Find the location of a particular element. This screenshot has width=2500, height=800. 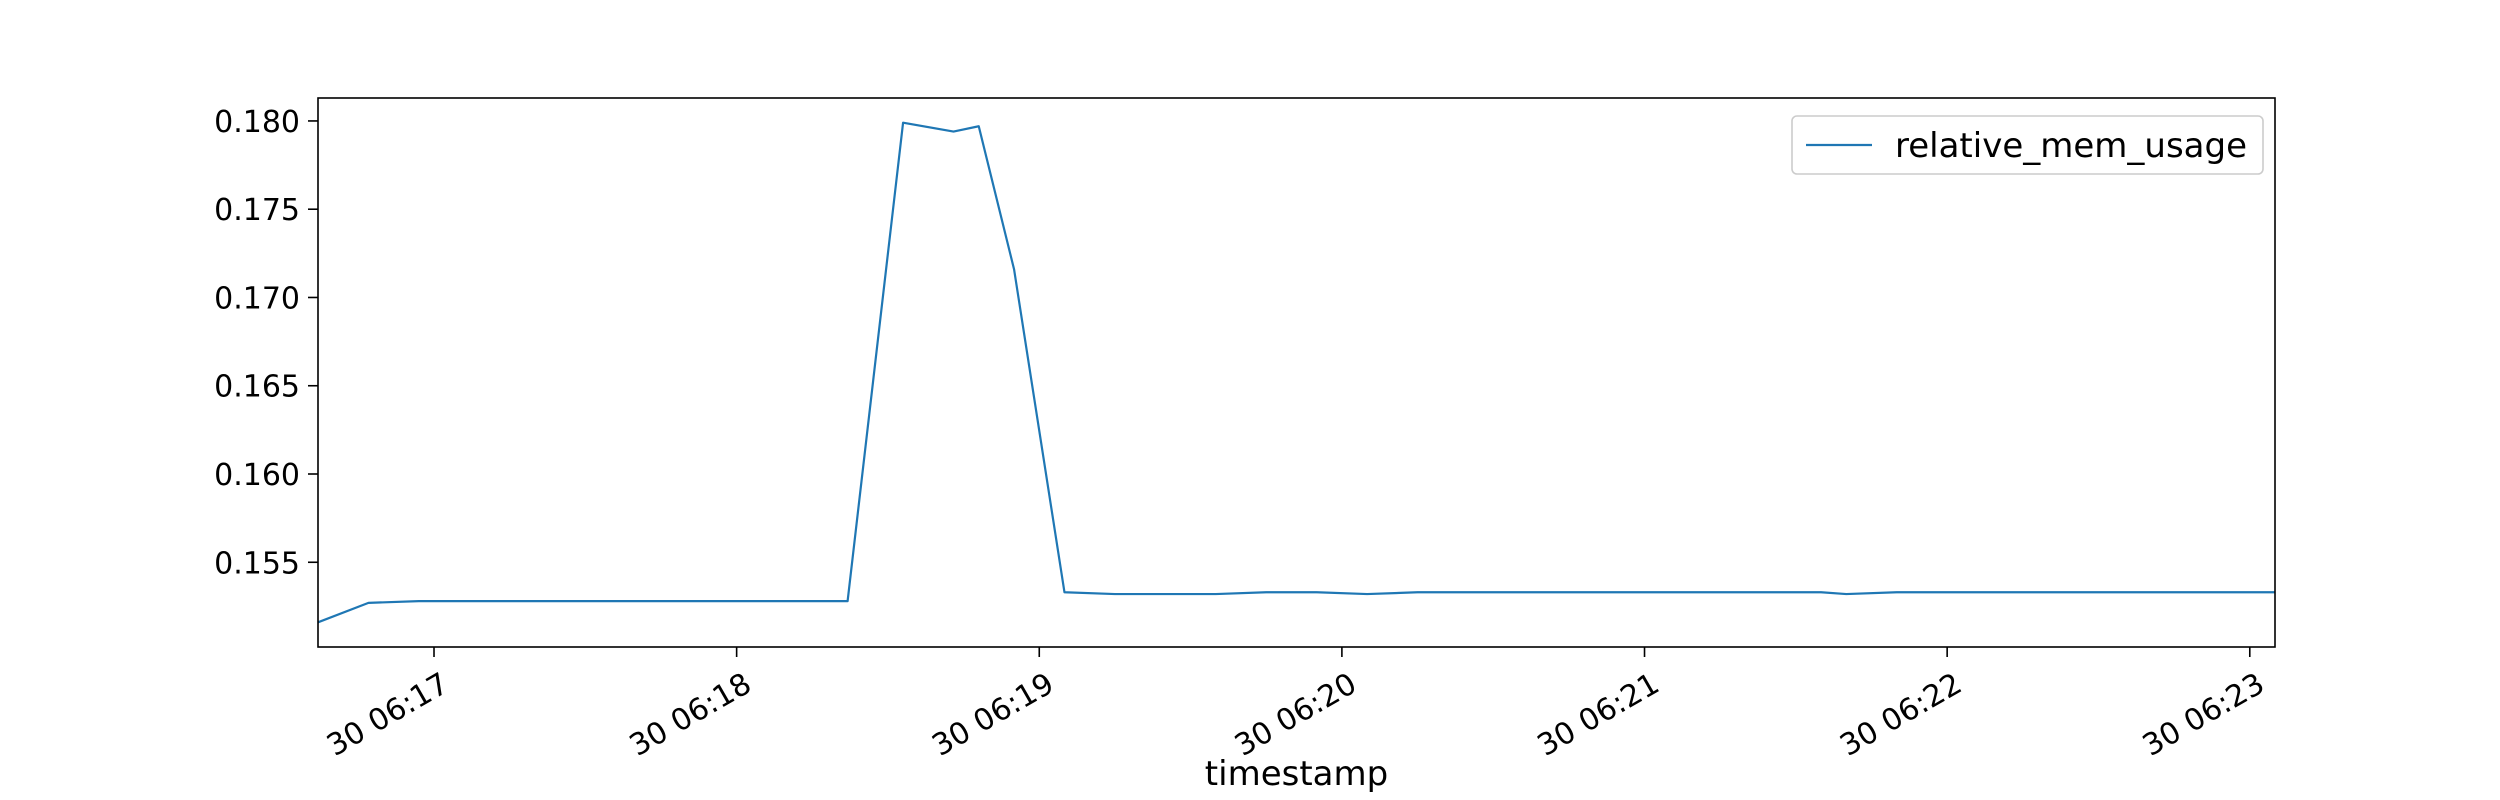

x-tick-label: 30 06:17 is located at coordinates (388, 714).